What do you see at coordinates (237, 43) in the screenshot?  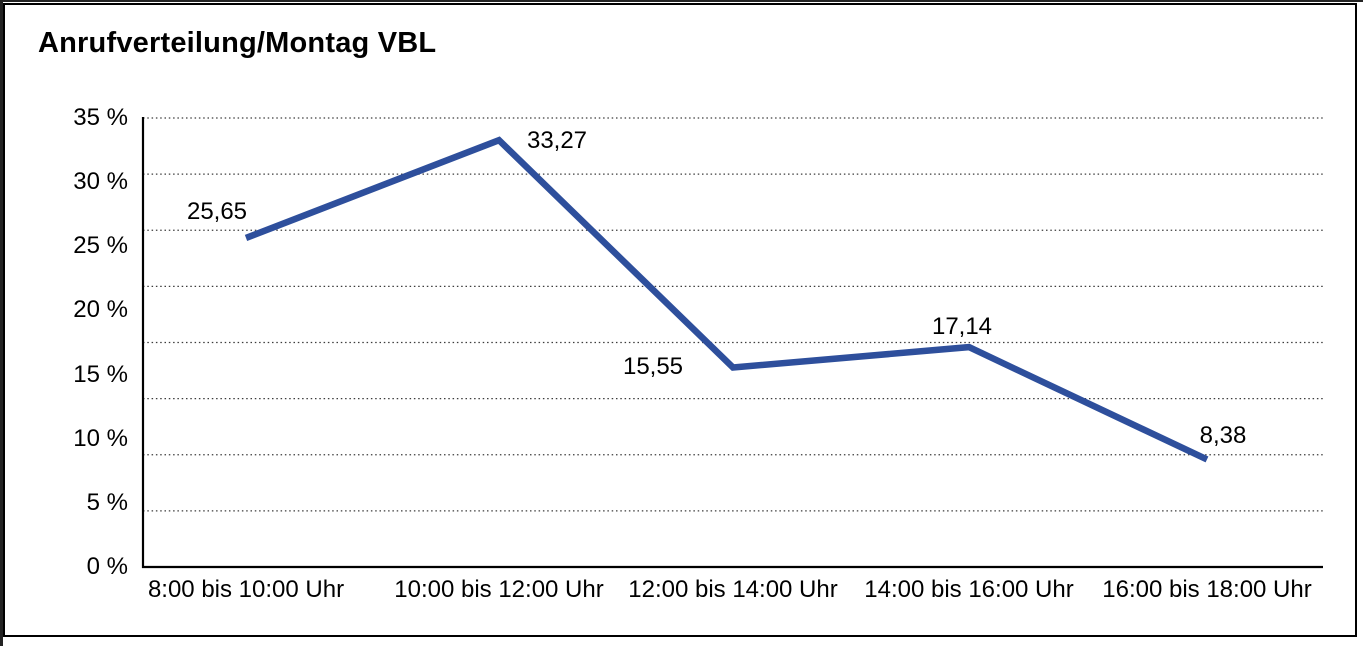 I see `chart-title: Anrufverteilung/Montag VBL` at bounding box center [237, 43].